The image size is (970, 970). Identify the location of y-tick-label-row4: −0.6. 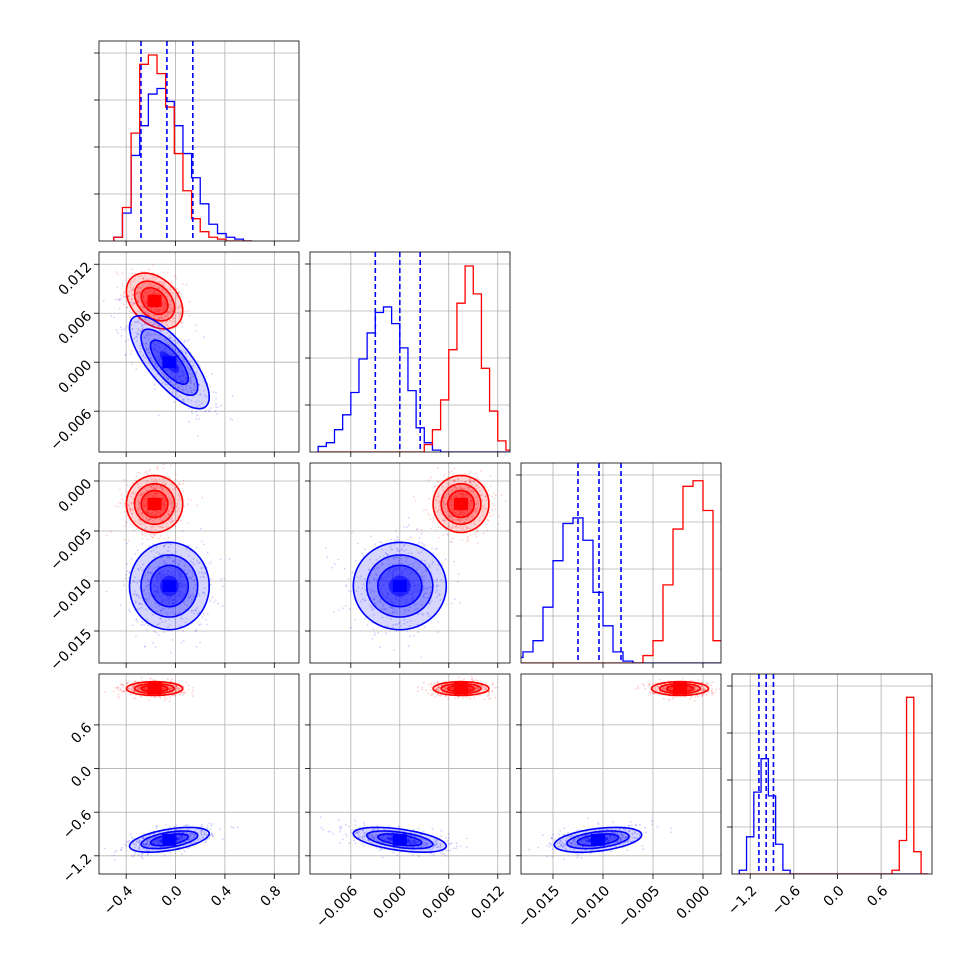
(77, 824).